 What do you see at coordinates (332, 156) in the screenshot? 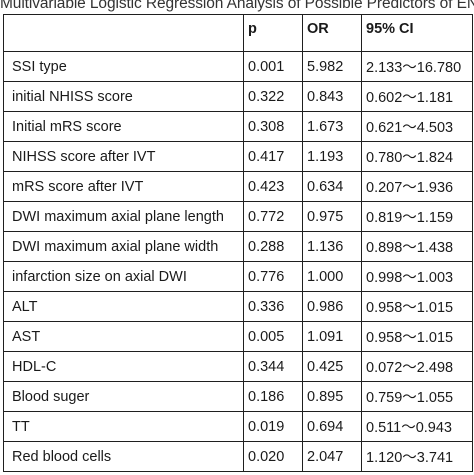
I see `cell-or: 1.193` at bounding box center [332, 156].